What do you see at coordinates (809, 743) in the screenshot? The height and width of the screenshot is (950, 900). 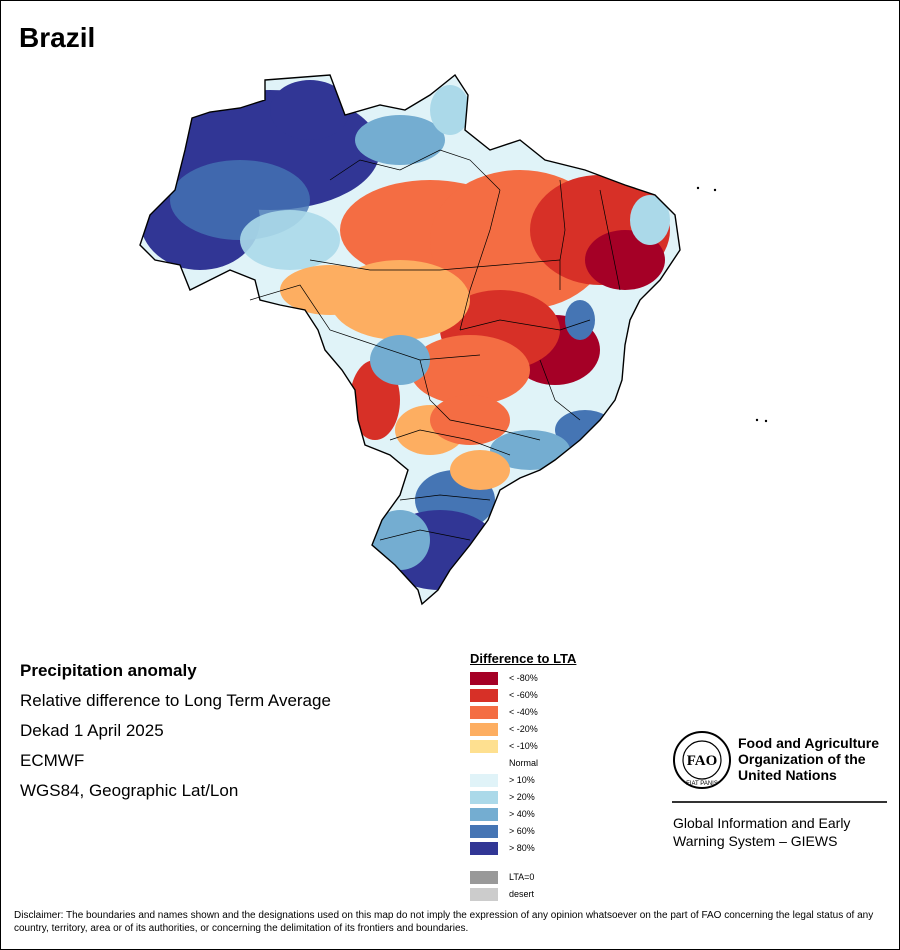 I see `org-line-1: Food and Agriculture` at bounding box center [809, 743].